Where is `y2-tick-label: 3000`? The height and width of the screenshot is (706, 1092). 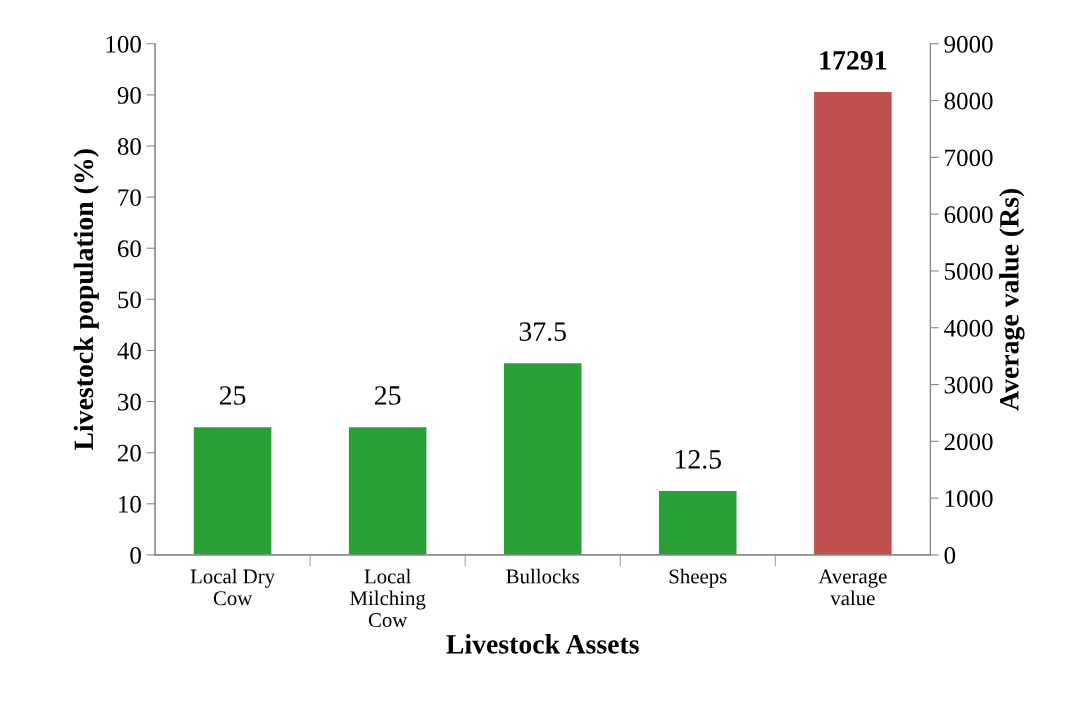
y2-tick-label: 3000 is located at coordinates (968, 385).